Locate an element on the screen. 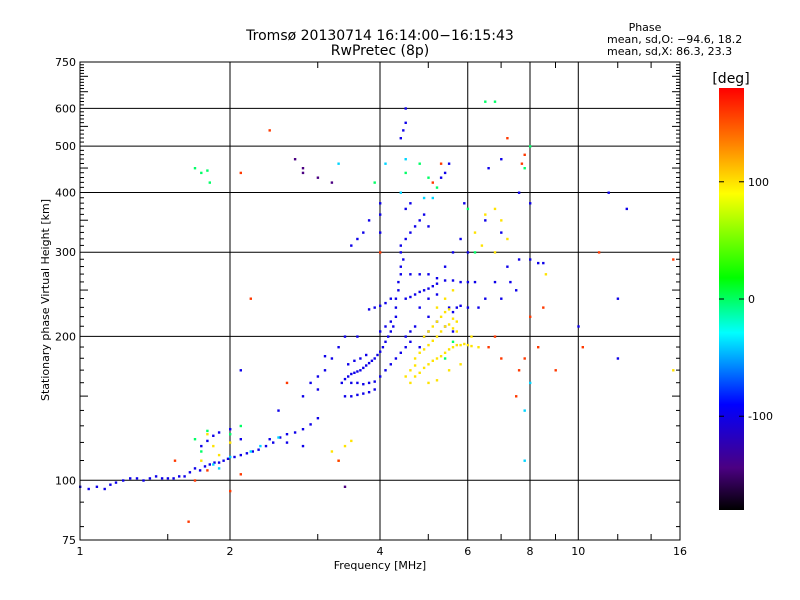  chart-subtitle: RwPretec (8p) is located at coordinates (380, 51).